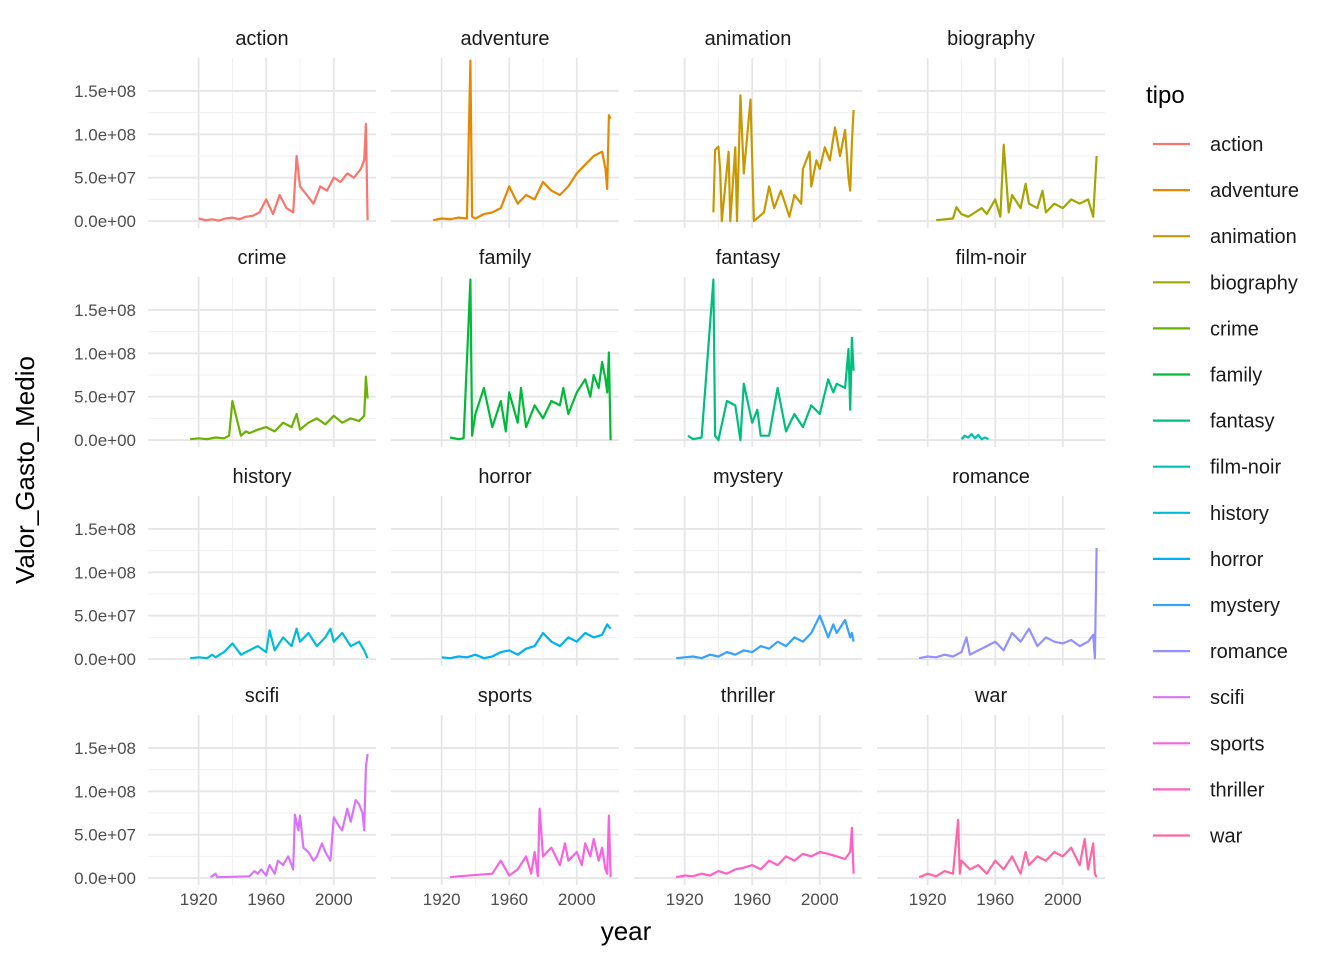  Describe the element at coordinates (505, 696) in the screenshot. I see `facet-strip-label: sports` at that location.